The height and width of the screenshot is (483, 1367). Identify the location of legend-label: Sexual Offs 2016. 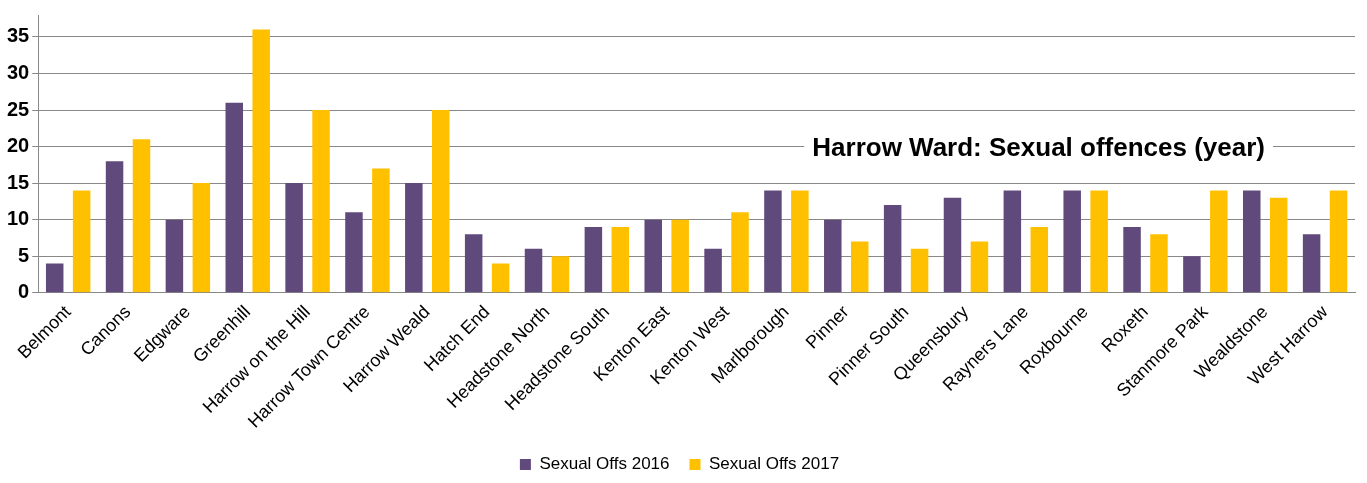
(604, 464).